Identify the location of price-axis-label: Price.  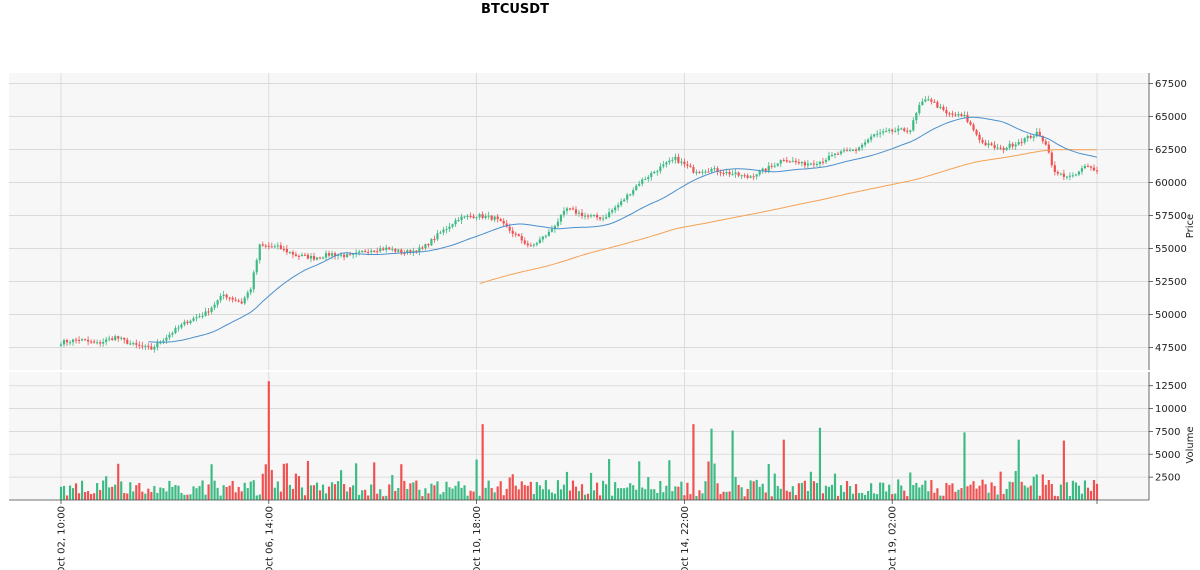
(1190, 226).